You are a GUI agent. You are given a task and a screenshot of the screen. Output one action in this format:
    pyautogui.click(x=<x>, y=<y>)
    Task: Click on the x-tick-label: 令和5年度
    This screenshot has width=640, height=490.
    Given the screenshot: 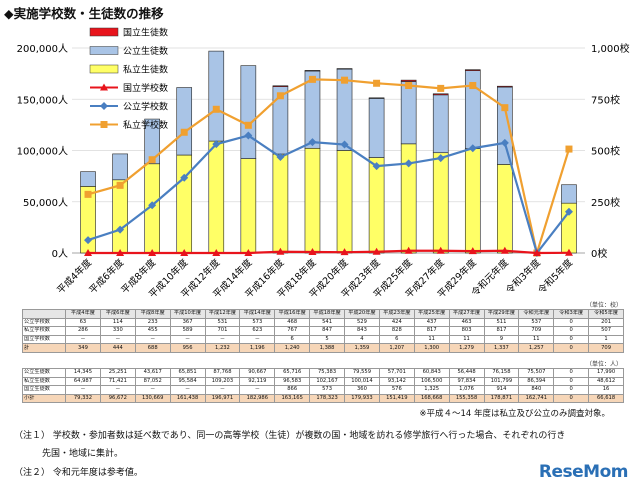 What is the action you would take?
    pyautogui.click(x=555, y=276)
    